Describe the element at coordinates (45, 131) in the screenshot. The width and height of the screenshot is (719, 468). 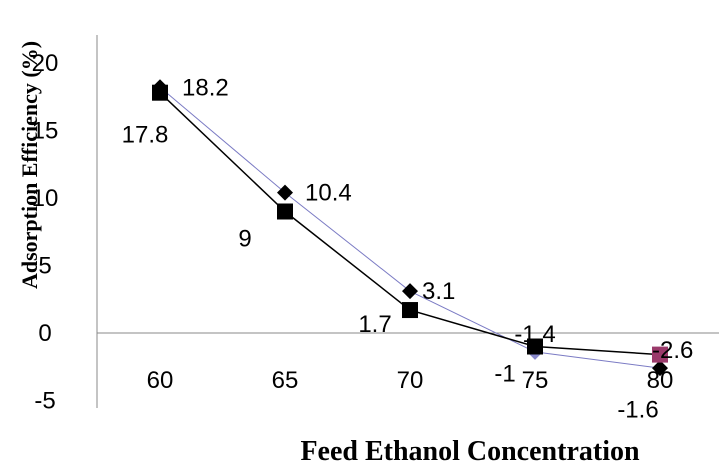
I see `y-tick-label: 15` at that location.